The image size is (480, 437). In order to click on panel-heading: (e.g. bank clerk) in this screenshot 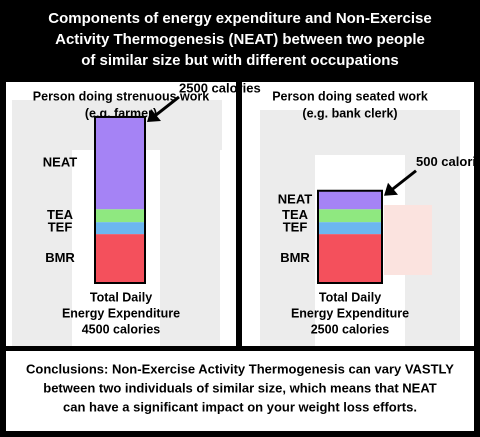, I will do `click(349, 113)`.